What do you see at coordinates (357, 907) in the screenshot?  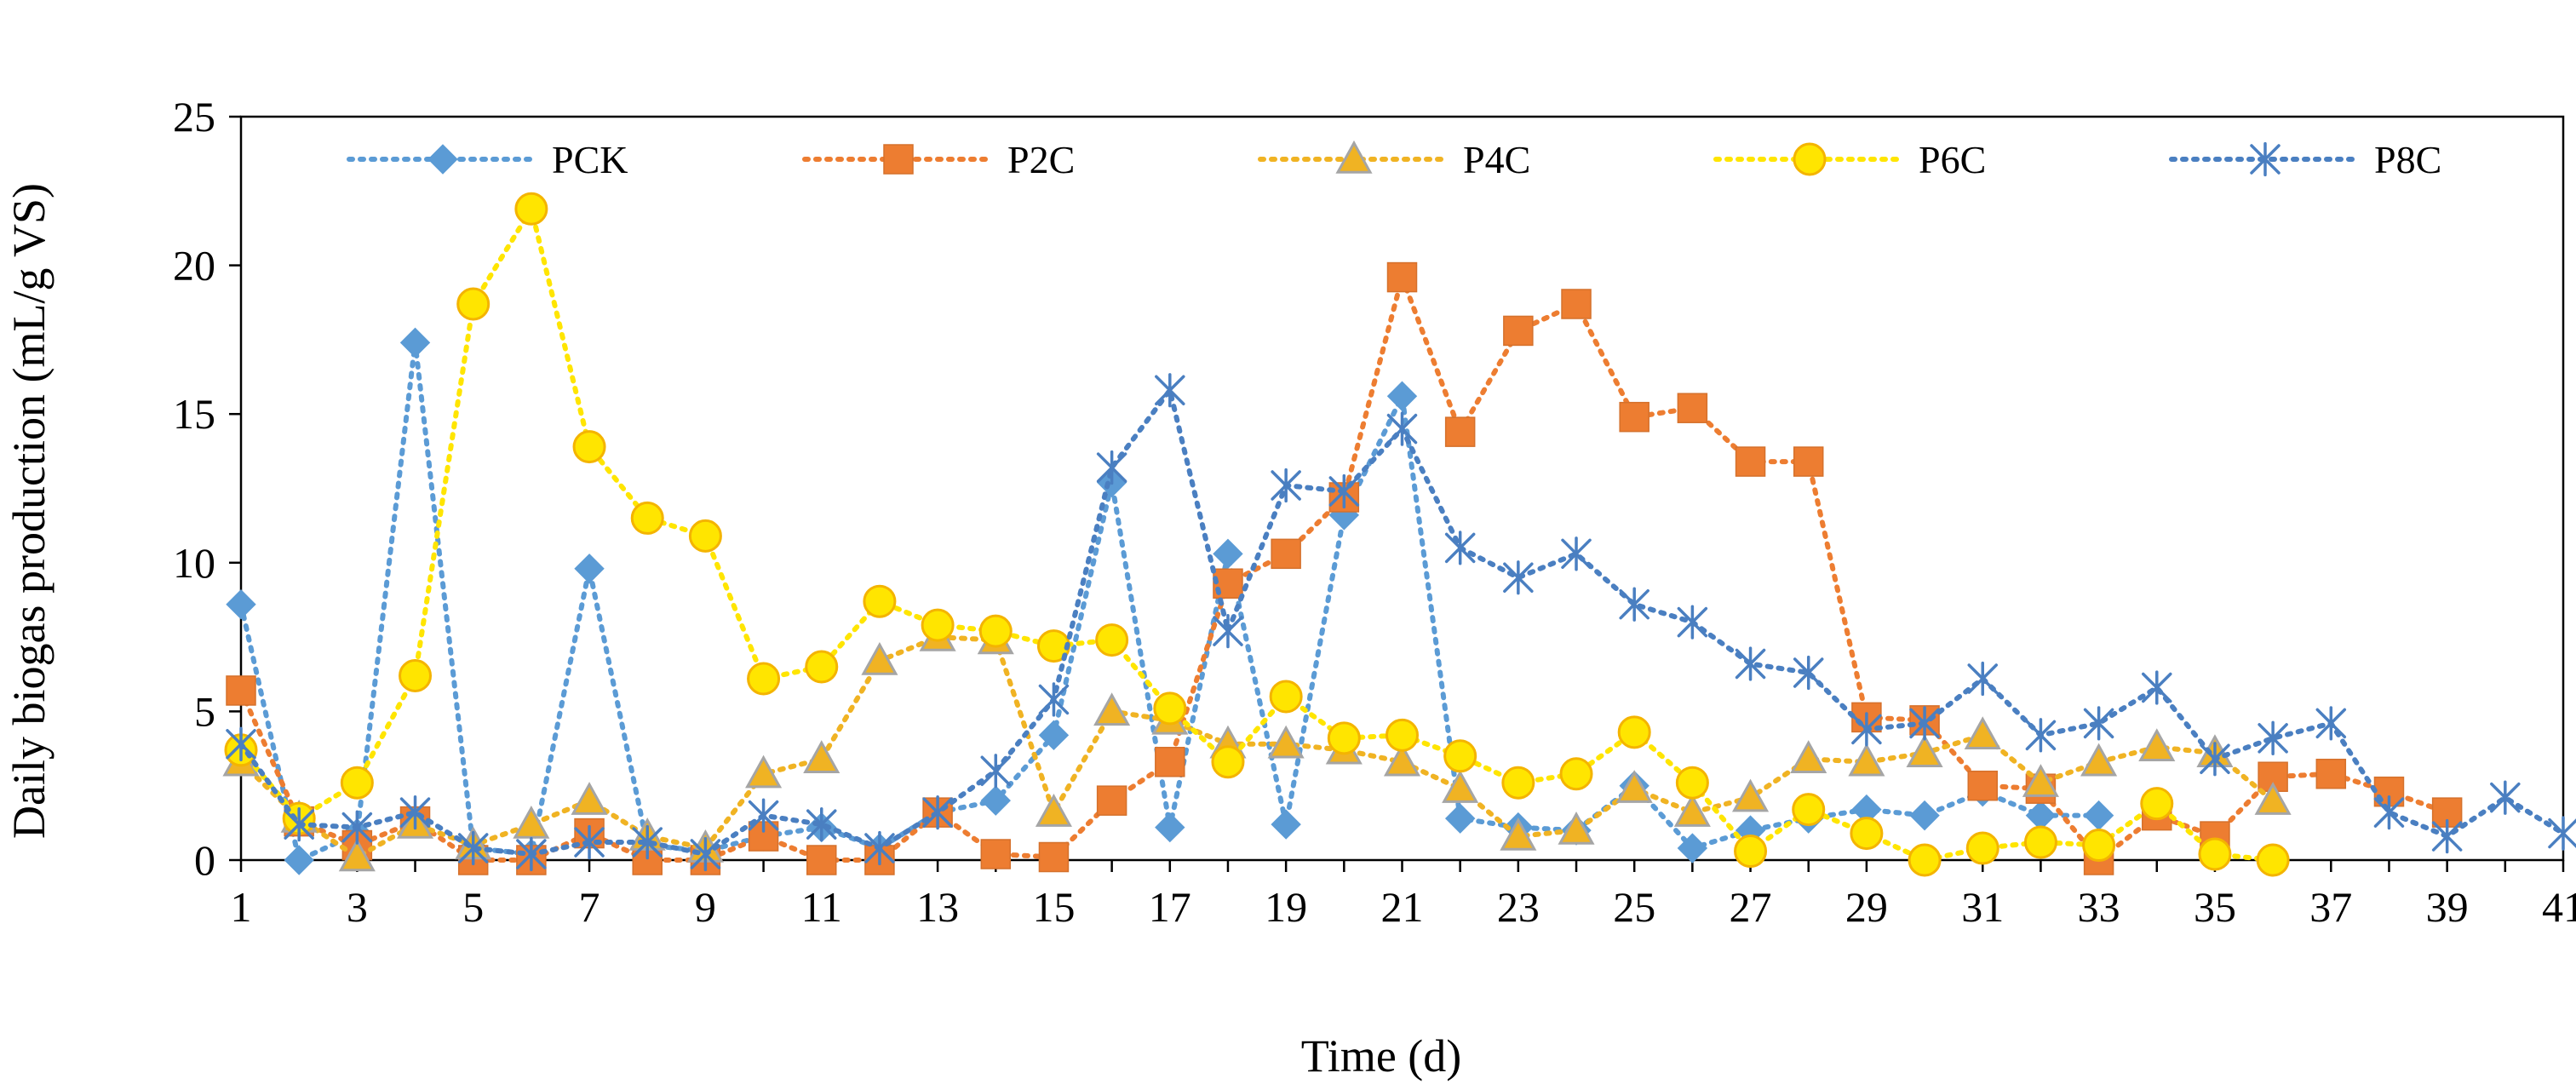 I see `x-tick-label: 3` at bounding box center [357, 907].